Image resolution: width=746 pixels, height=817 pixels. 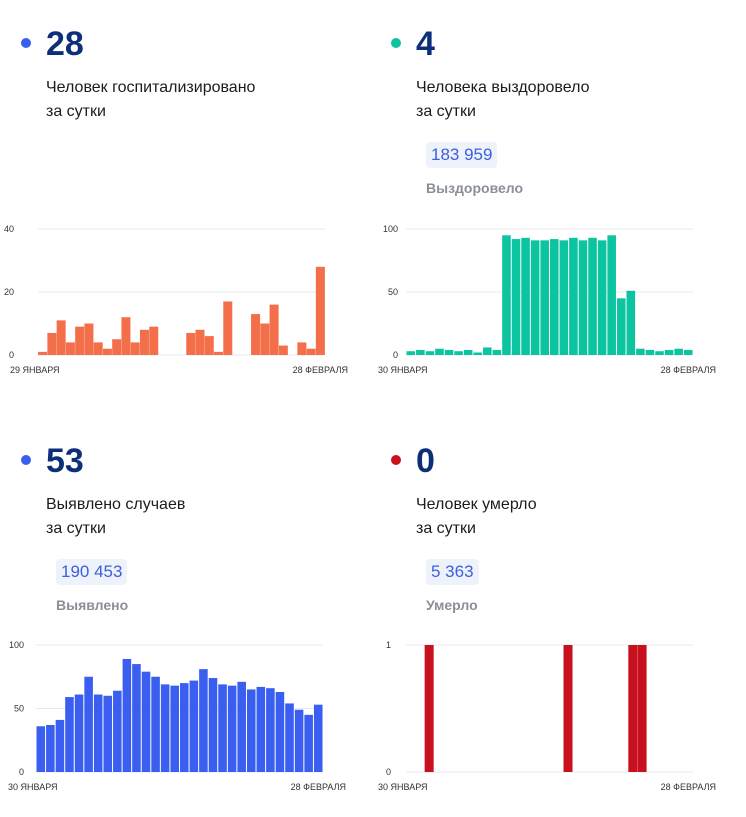 What do you see at coordinates (425, 44) in the screenshot?
I see `recovered-value: 4` at bounding box center [425, 44].